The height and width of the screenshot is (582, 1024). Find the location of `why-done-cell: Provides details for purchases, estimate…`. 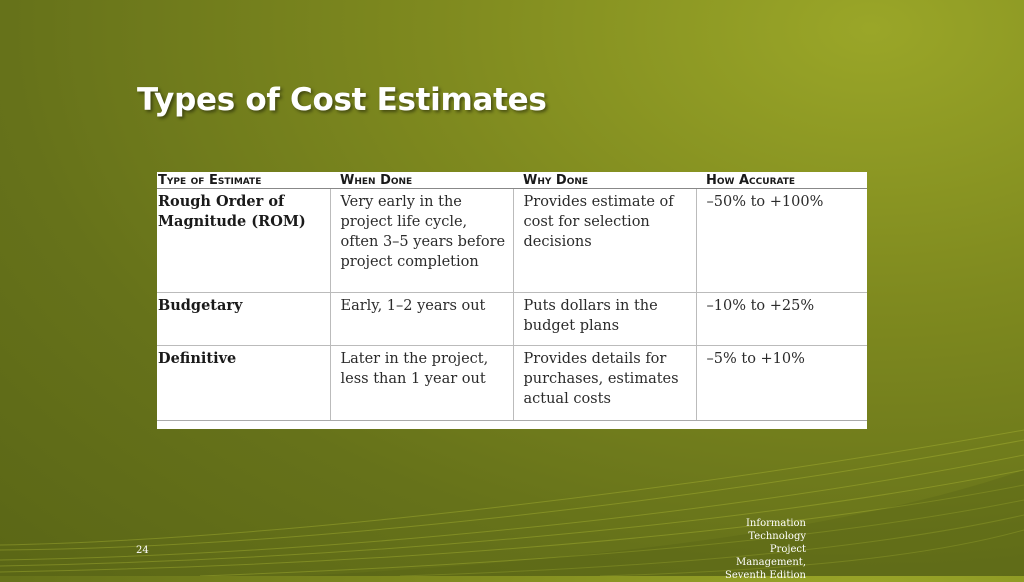

why-done-cell: Provides details for purchases, estimate… is located at coordinates (604, 383).